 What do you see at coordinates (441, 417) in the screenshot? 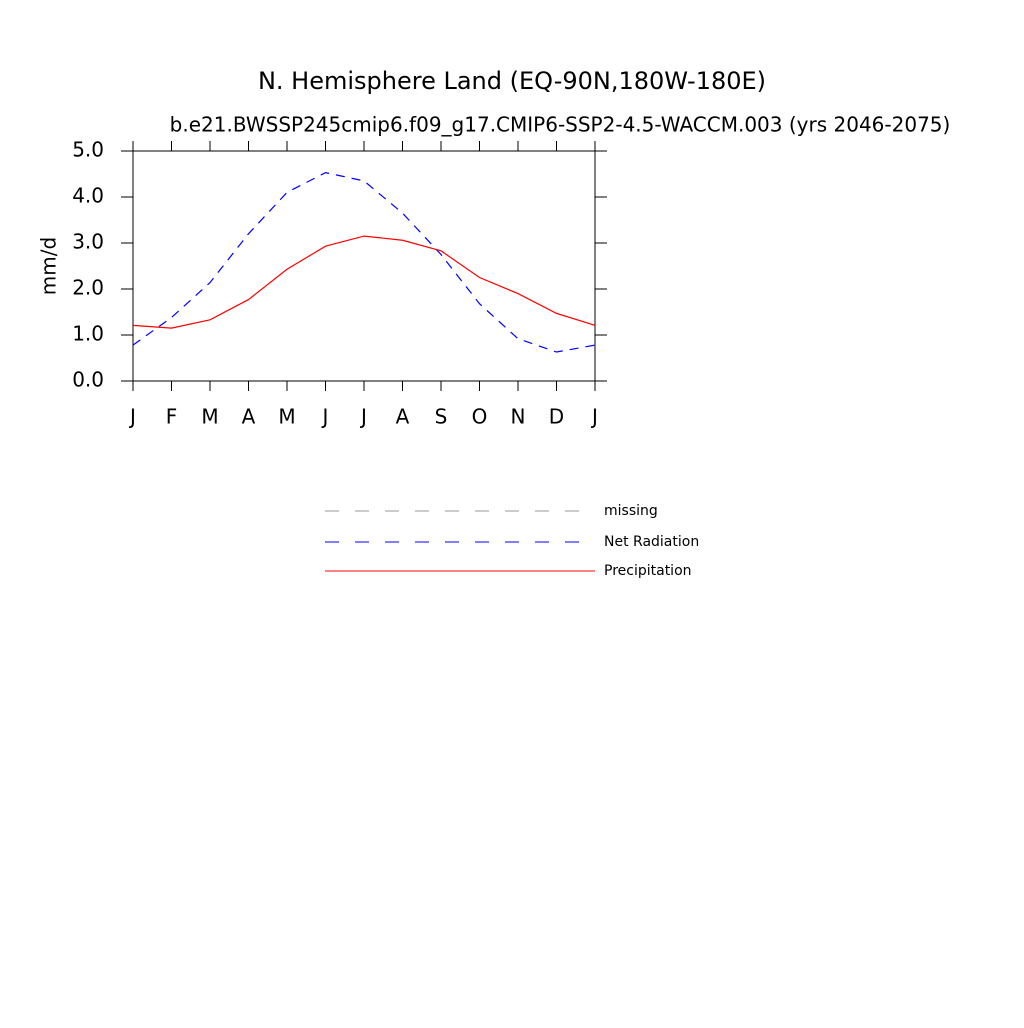
I see `x-tick-label: S` at bounding box center [441, 417].